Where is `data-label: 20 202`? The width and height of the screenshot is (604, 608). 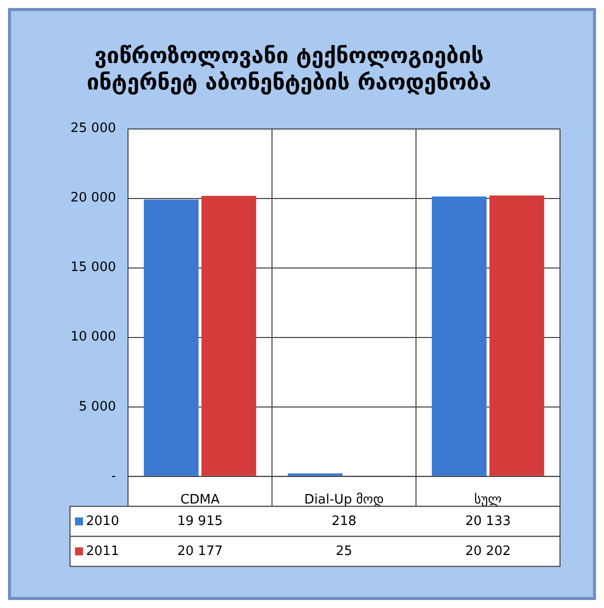
data-label: 20 202 is located at coordinates (488, 551).